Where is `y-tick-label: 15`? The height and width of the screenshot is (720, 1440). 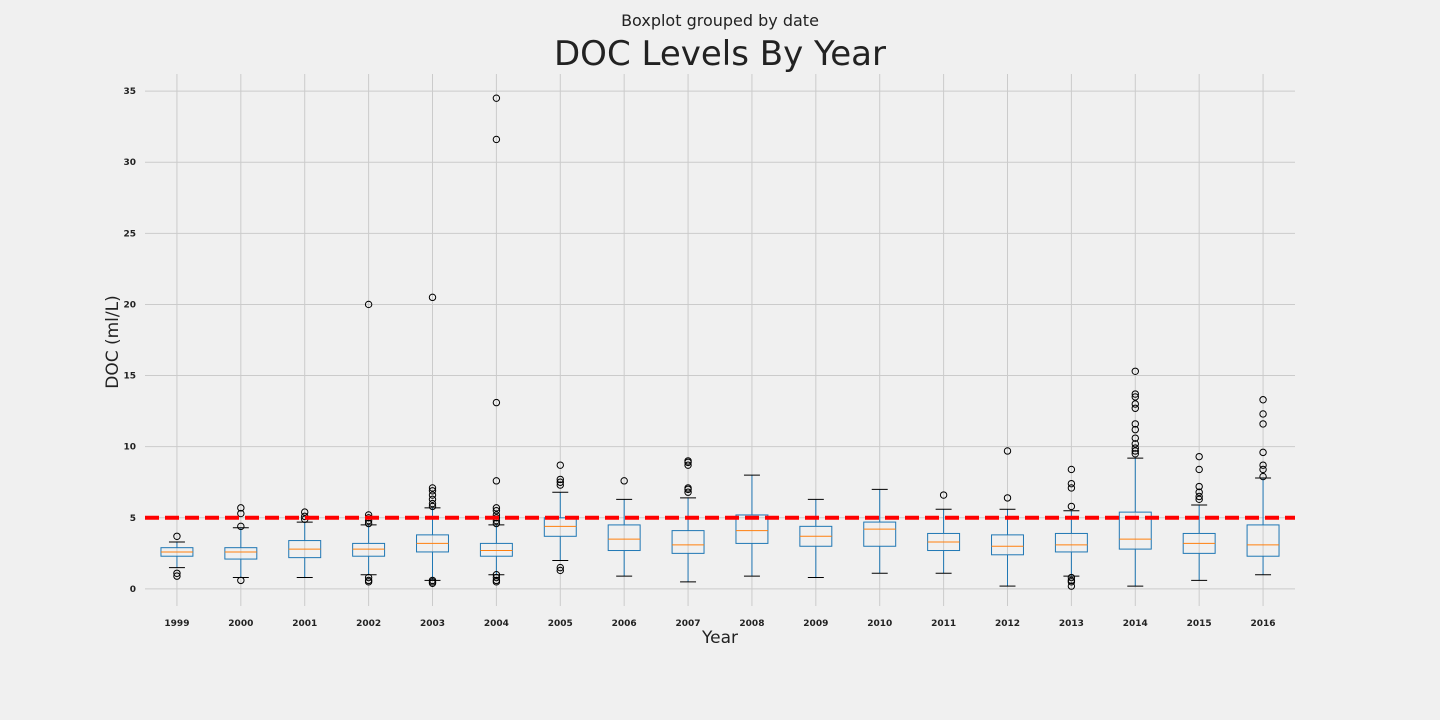 y-tick-label: 15 is located at coordinates (129, 377).